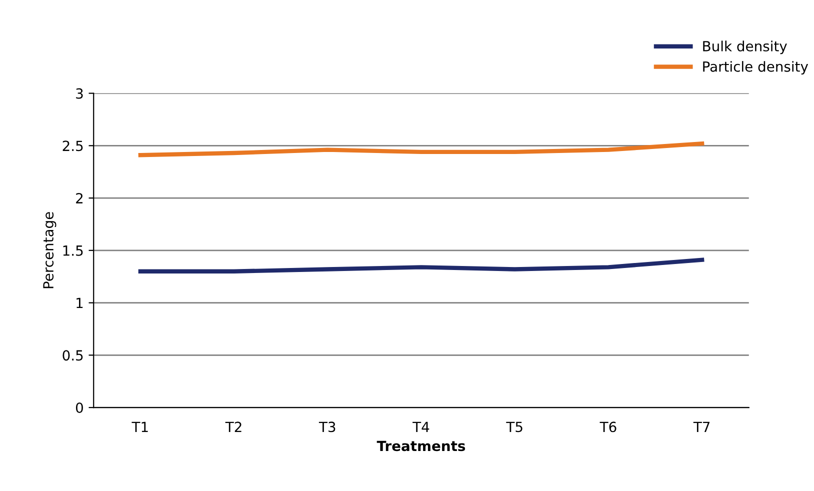 The height and width of the screenshot is (491, 814). I want to click on y-tick-label: 2.5, so click(72, 146).